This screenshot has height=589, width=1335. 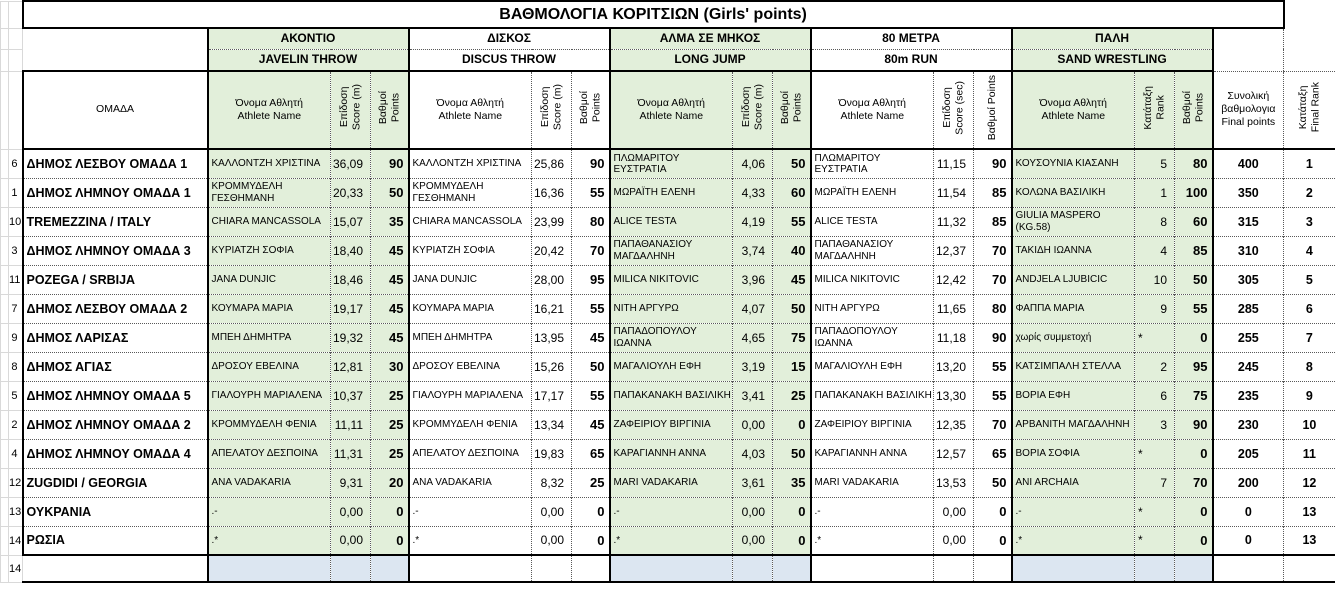 What do you see at coordinates (590, 221) in the screenshot?
I see `discus-points-cell: 80` at bounding box center [590, 221].